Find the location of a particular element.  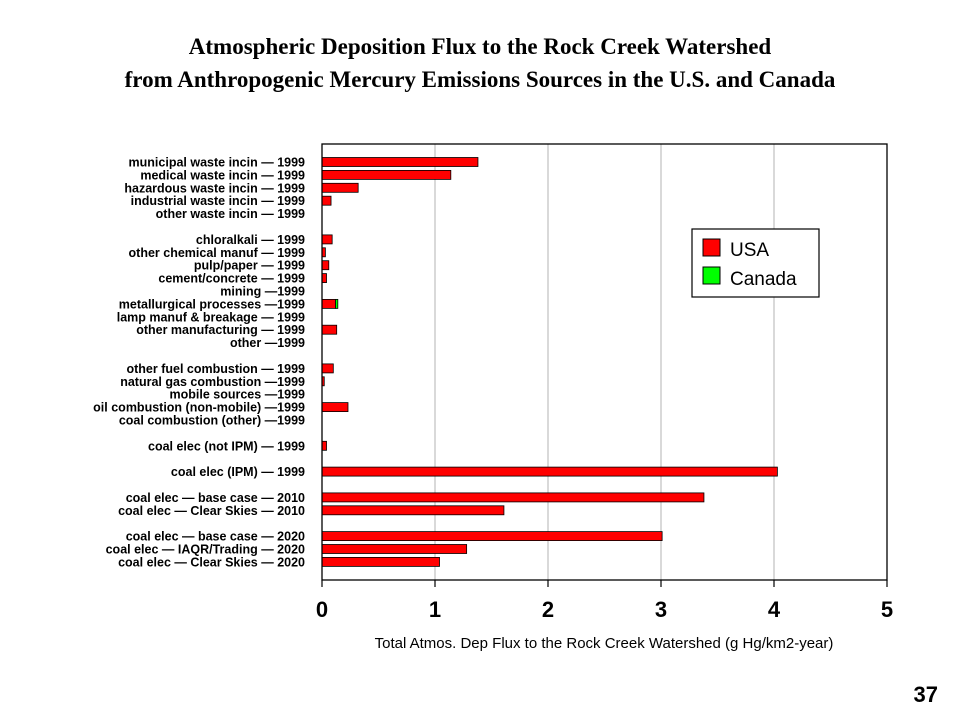

category-label: lamp manuf & breakage — 1999 is located at coordinates (211, 317).